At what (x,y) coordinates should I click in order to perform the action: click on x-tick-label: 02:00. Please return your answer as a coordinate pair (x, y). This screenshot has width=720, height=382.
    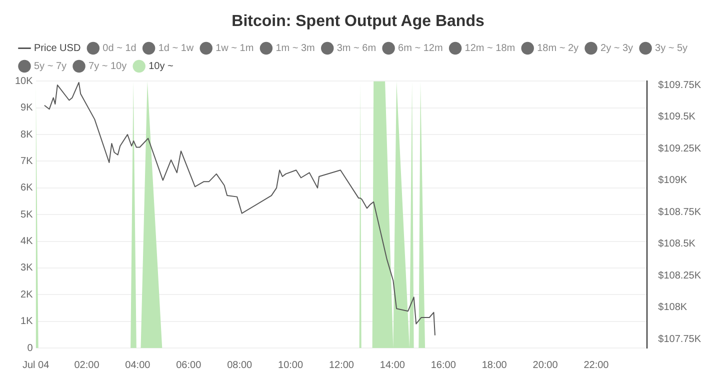
    Looking at the image, I should click on (87, 365).